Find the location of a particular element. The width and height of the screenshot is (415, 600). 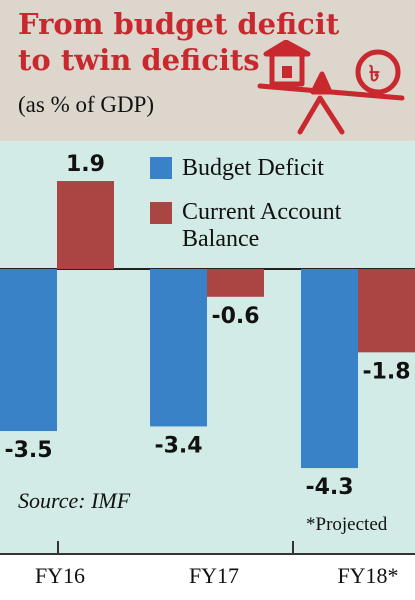

legend-label-current-line-2: Balance is located at coordinates (221, 239).